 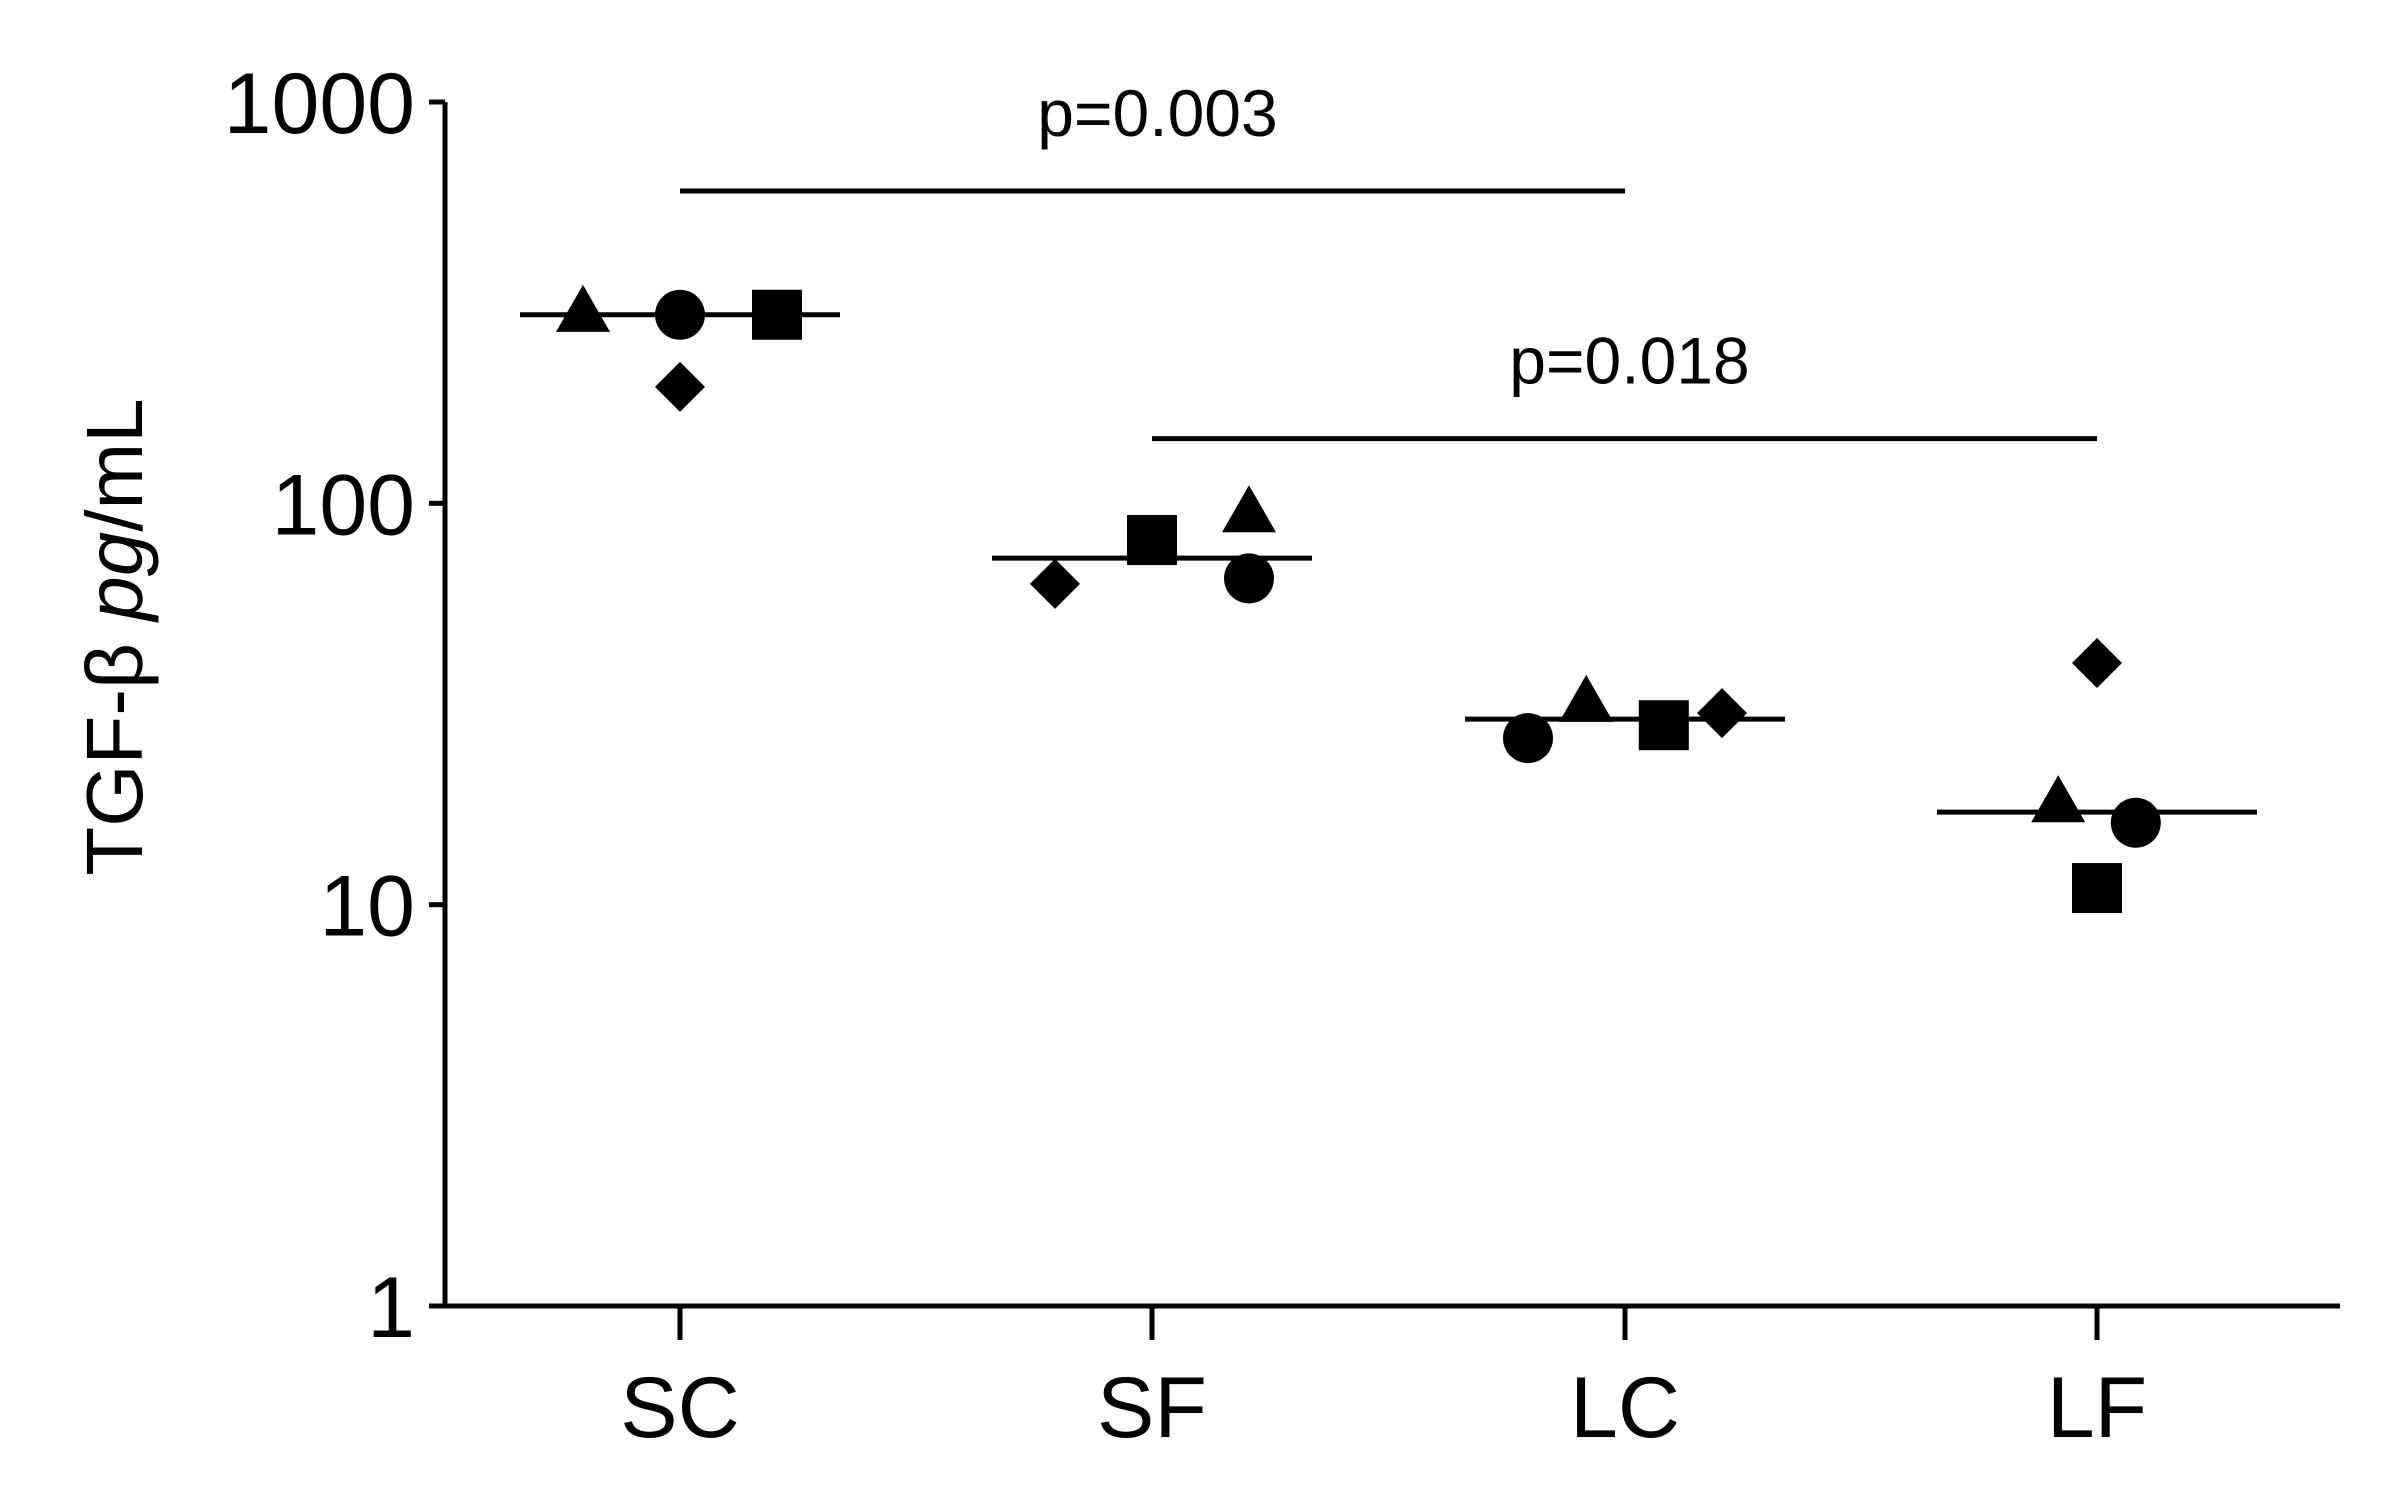 What do you see at coordinates (344, 505) in the screenshot?
I see `y-tick-label: 100` at bounding box center [344, 505].